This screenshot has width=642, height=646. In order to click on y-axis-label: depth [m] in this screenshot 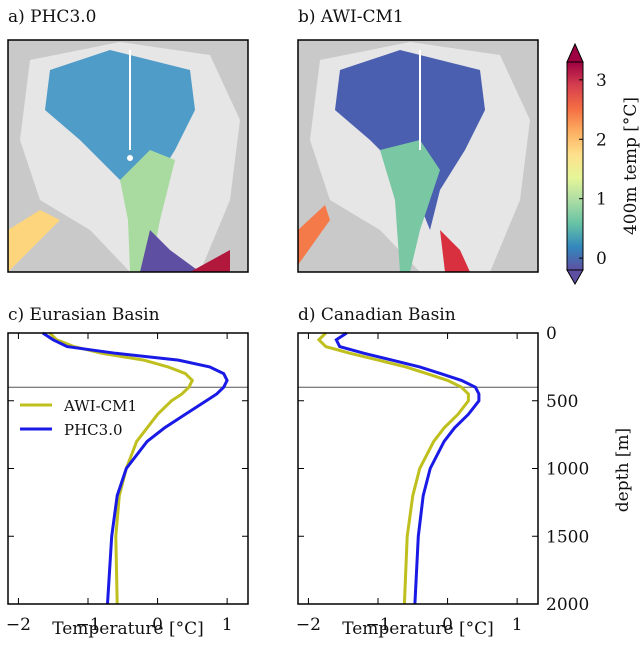, I will do `click(623, 470)`.